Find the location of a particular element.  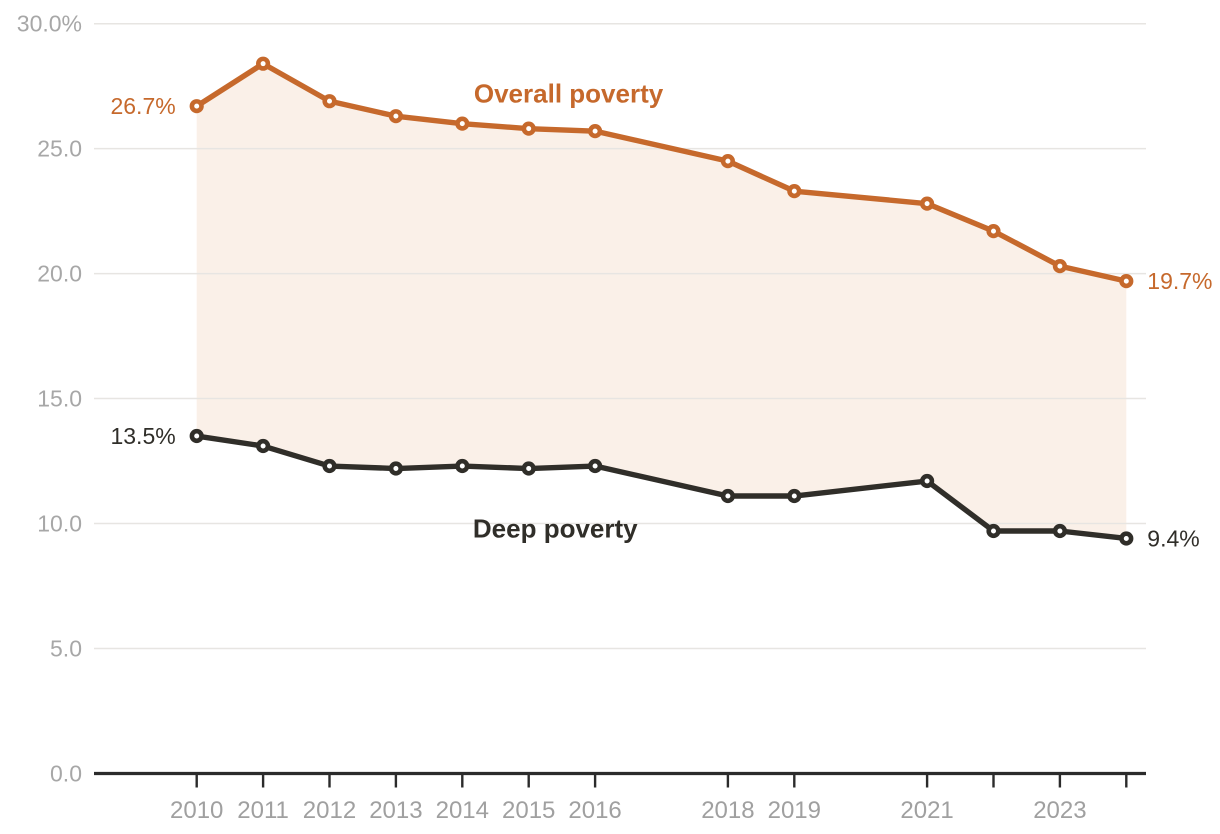

x-tick-label-2013: 2013 is located at coordinates (395, 810).